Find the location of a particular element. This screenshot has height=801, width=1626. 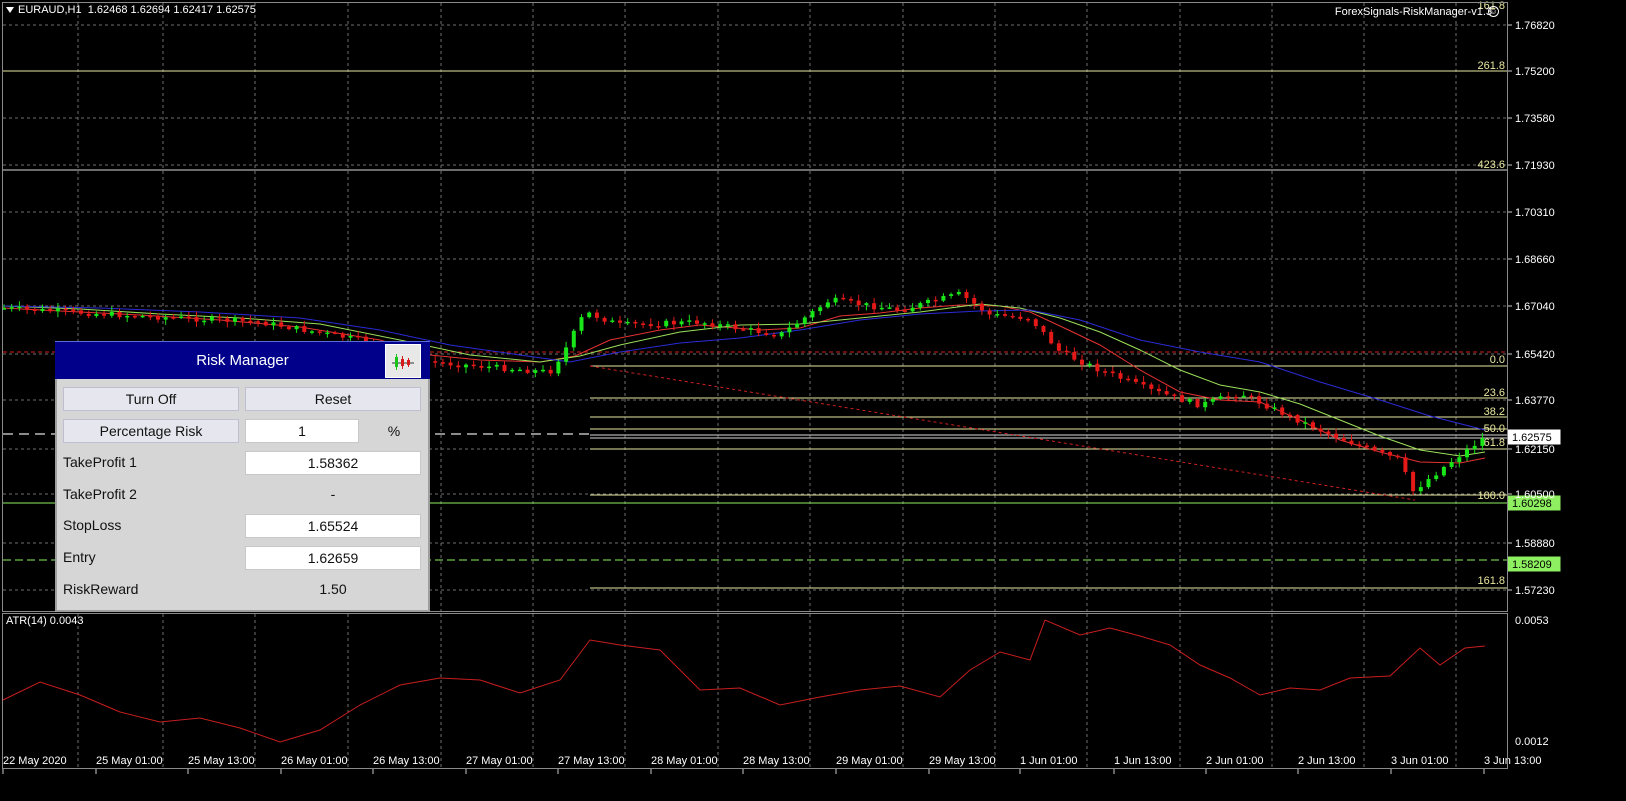

takeprofit-1-field: 1.58362 is located at coordinates (333, 463).